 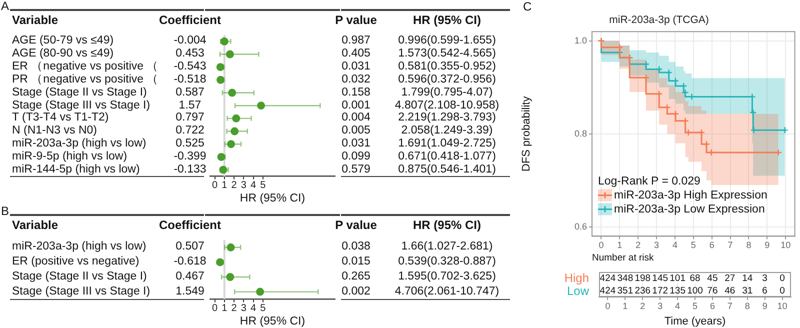 I want to click on text: 0.015, so click(x=356, y=261).